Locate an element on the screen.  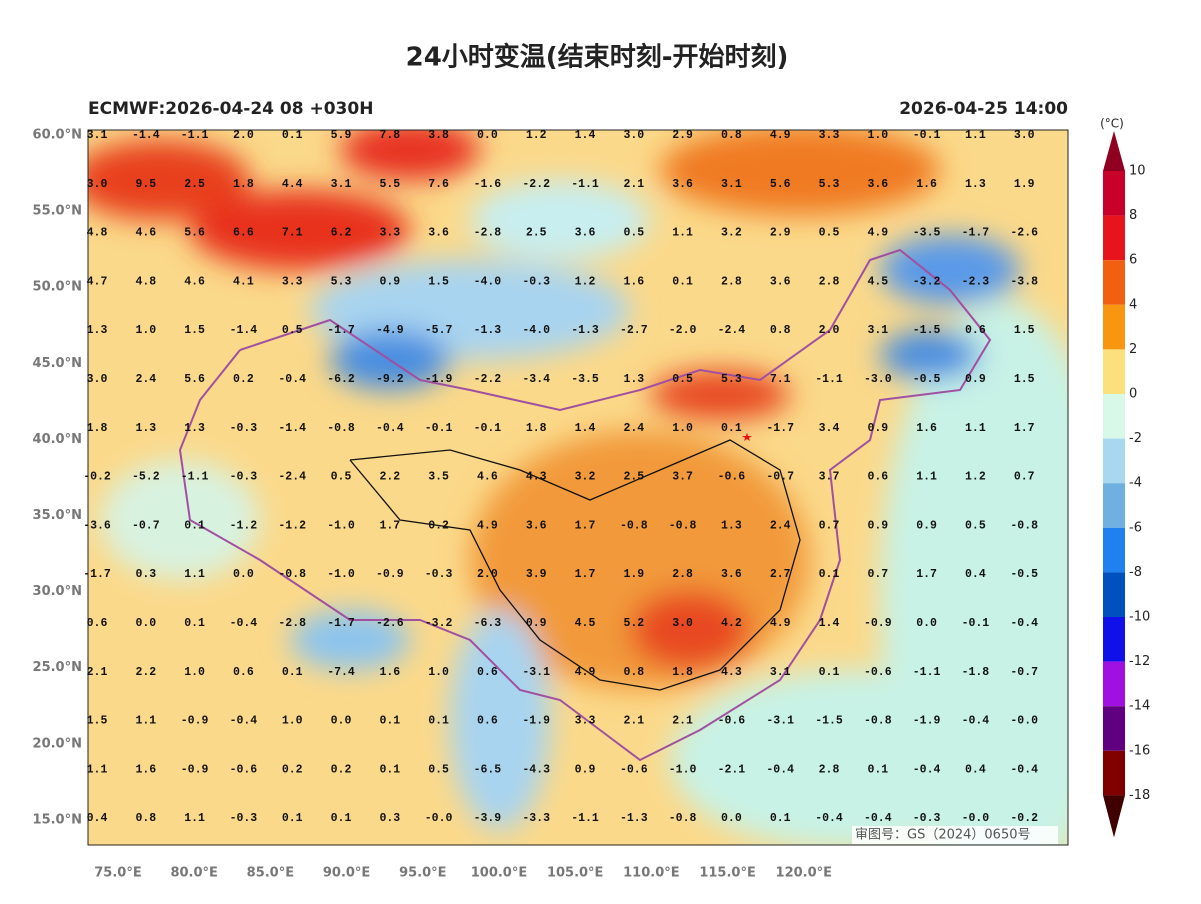
approval-number: 审图号：GS（2024）0650号 is located at coordinates (943, 835).